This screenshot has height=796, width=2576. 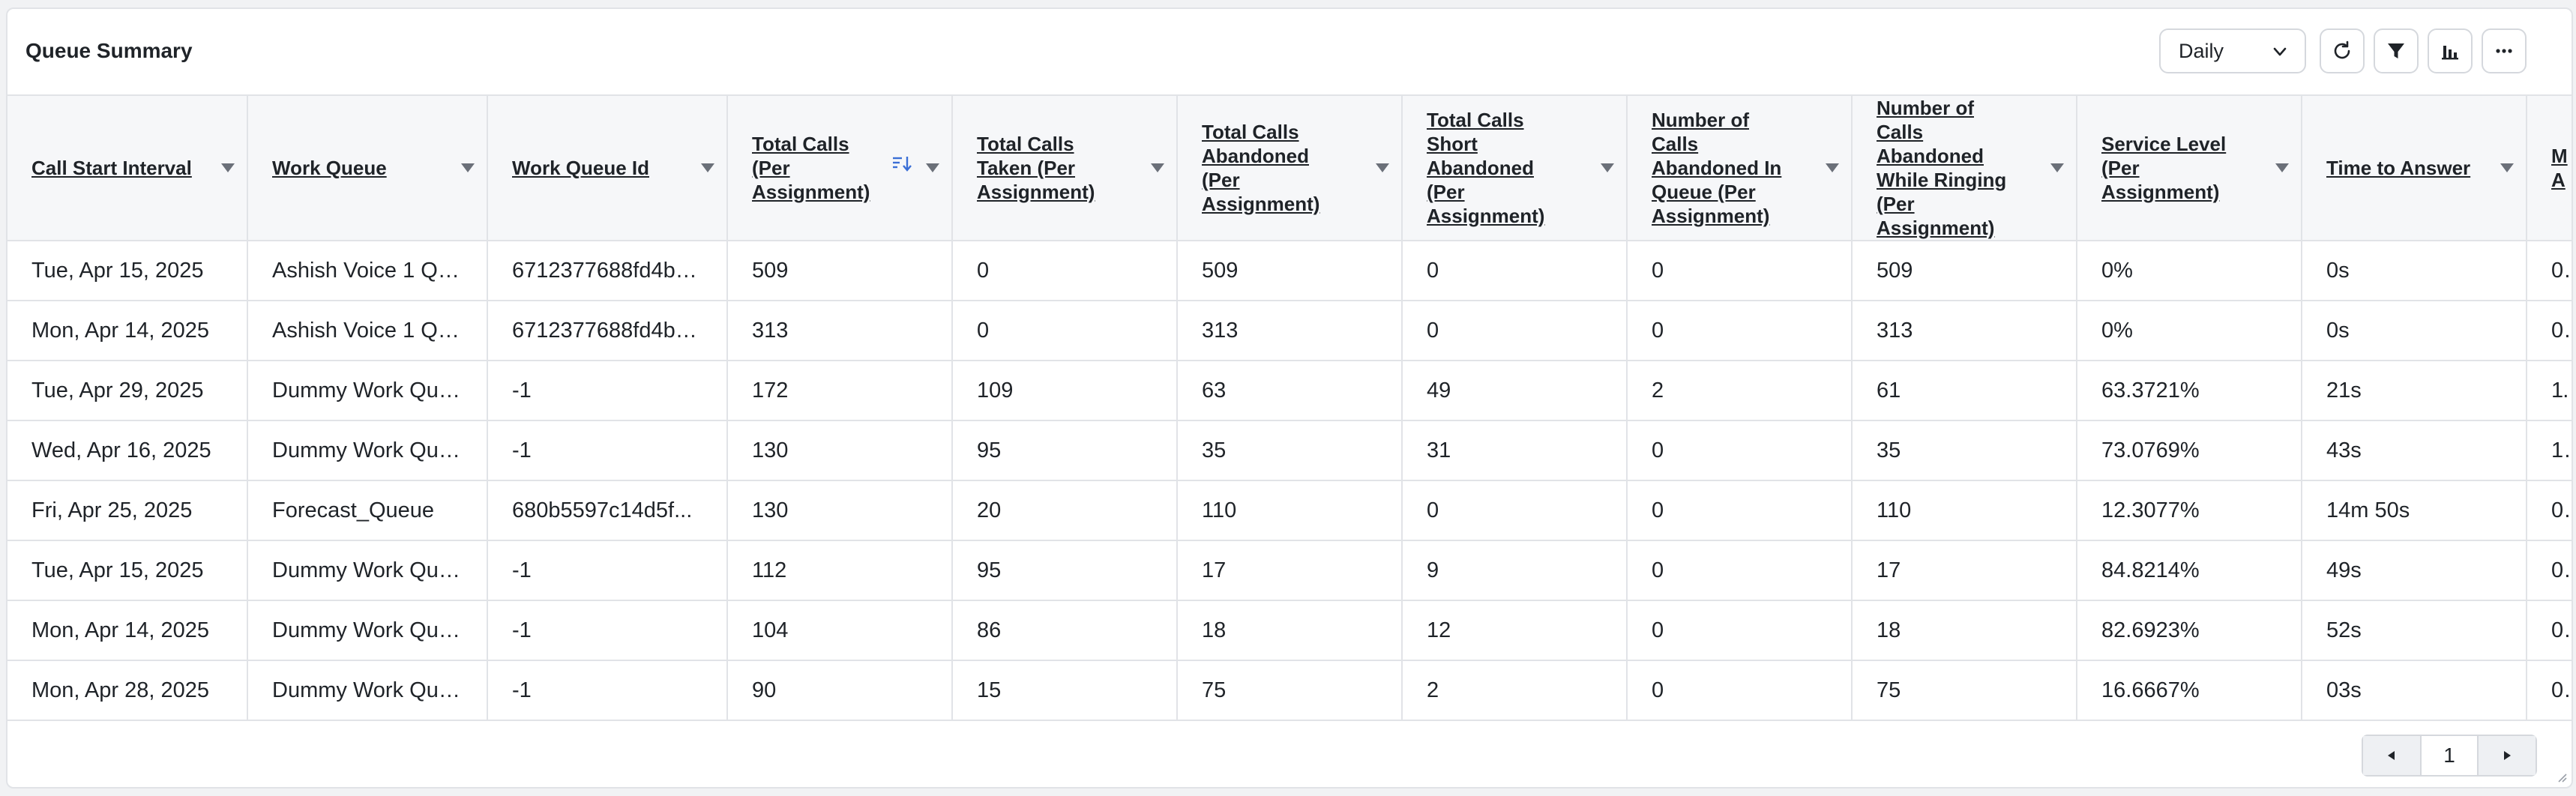 I want to click on column-header-total-calls: Total Calls (Per Assignment), so click(x=840, y=169).